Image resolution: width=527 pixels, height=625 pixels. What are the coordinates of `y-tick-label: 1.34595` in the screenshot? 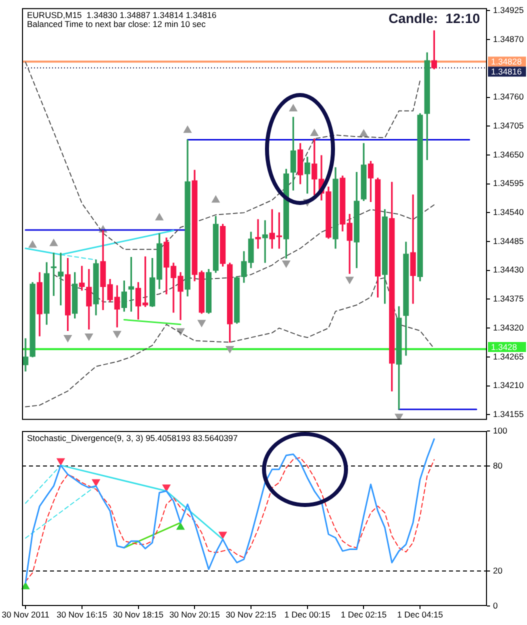 It's located at (508, 183).